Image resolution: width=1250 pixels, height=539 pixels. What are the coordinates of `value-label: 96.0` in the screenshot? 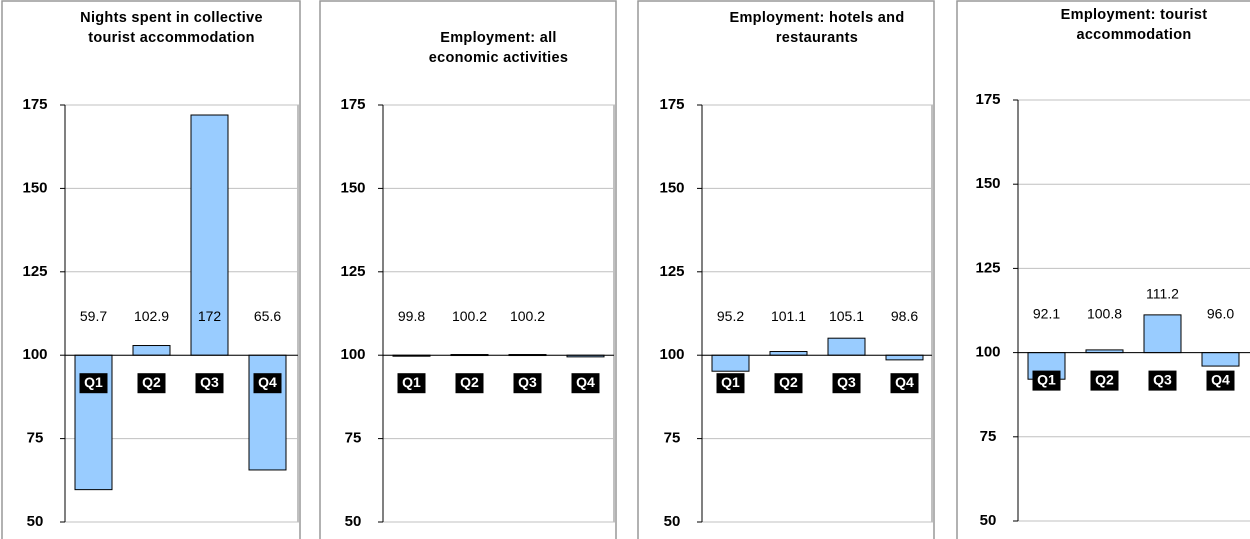 It's located at (1220, 313).